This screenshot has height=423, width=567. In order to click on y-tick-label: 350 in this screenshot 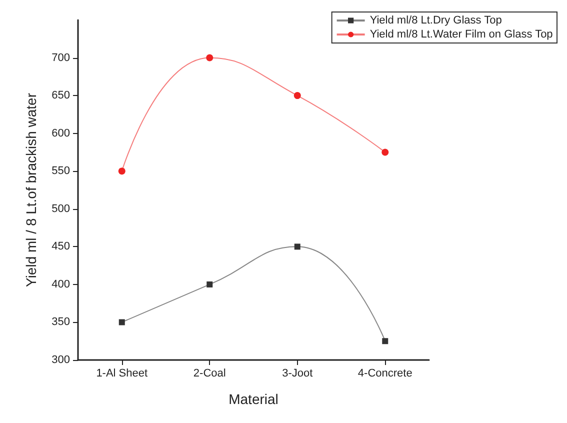, I will do `click(61, 322)`.